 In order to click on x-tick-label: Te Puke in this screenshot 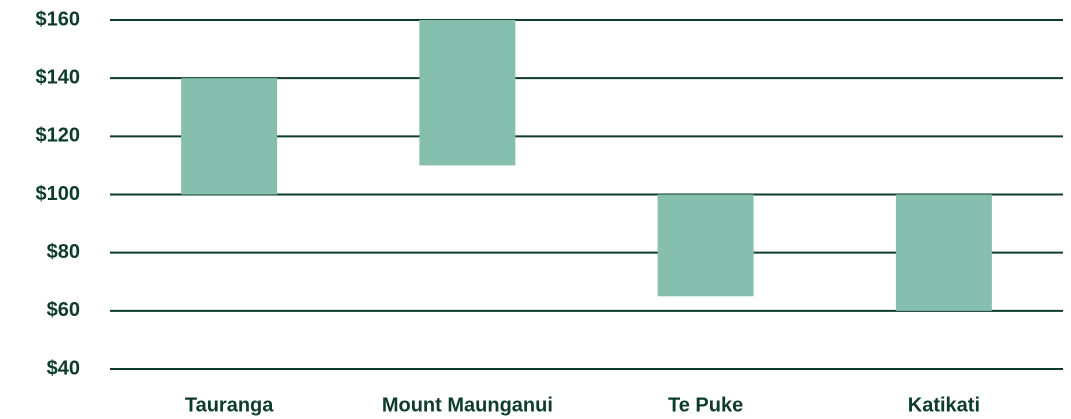, I will do `click(705, 405)`.